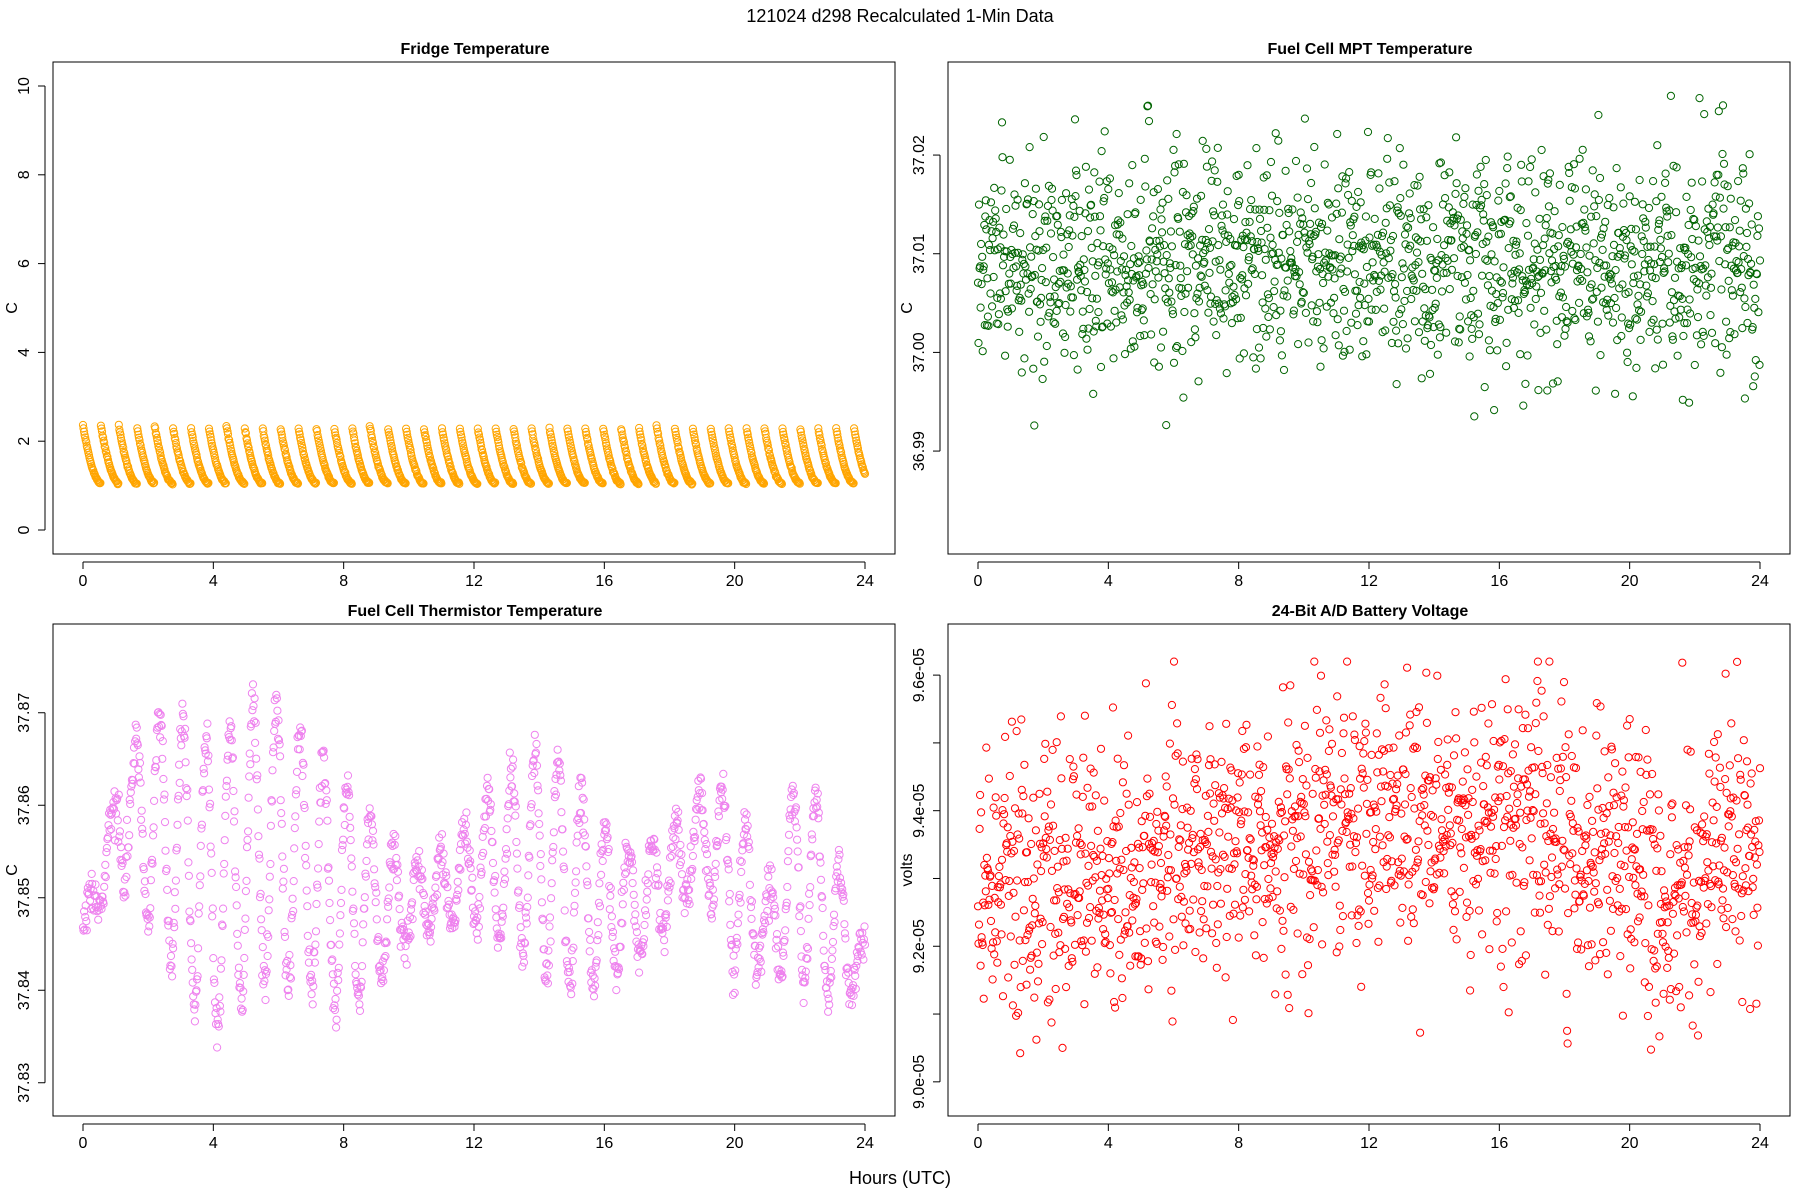 The height and width of the screenshot is (1200, 1800). What do you see at coordinates (213, 581) in the screenshot?
I see `x-tick-label: 4` at bounding box center [213, 581].